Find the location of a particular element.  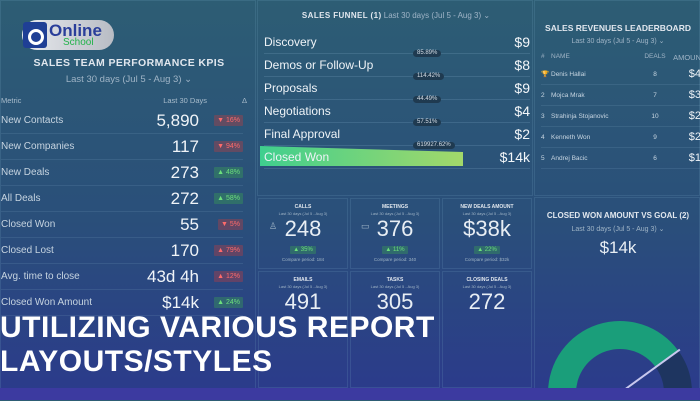

metric-label: Closed Won Amount is located at coordinates (46, 302).